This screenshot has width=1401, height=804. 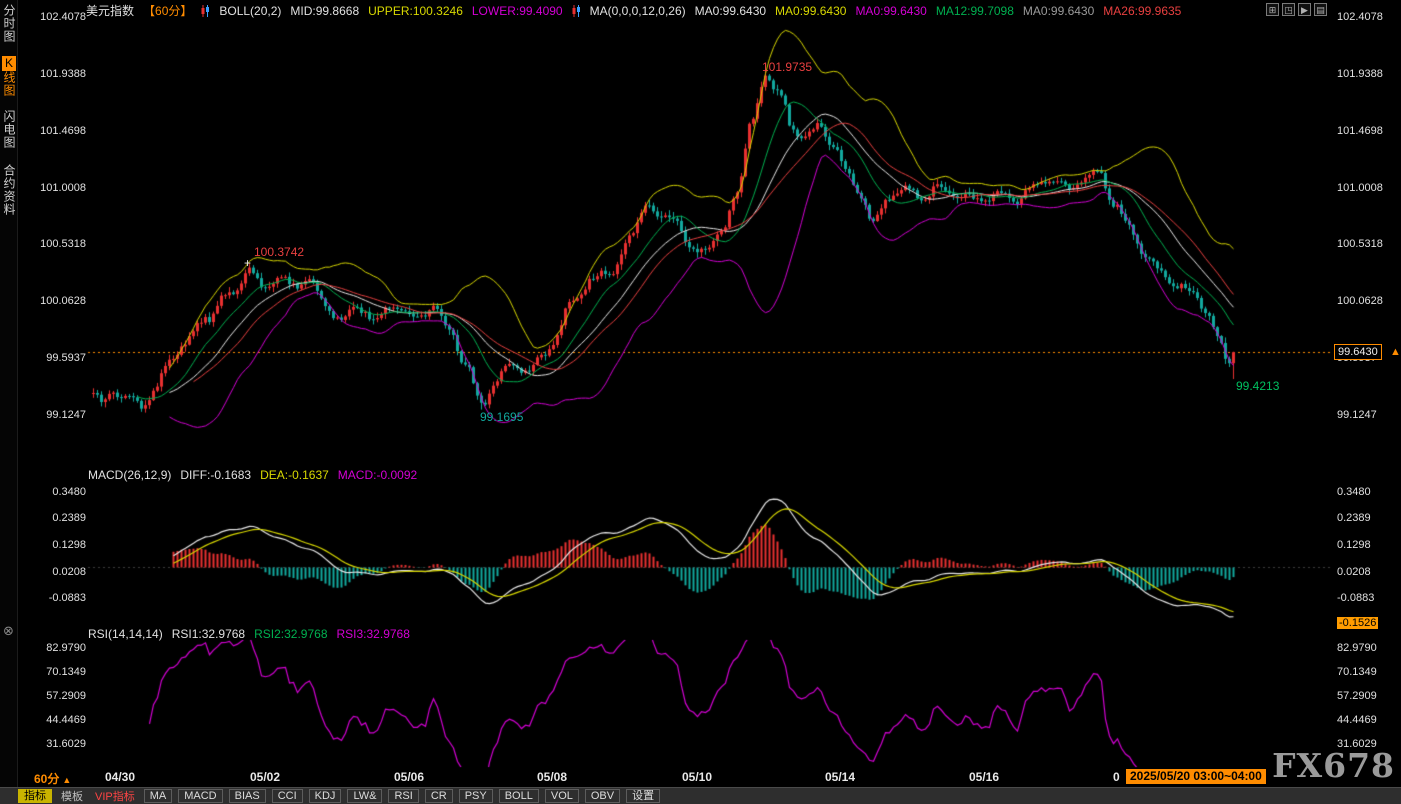 I want to click on x-axis-label: 05/08, so click(x=552, y=777).